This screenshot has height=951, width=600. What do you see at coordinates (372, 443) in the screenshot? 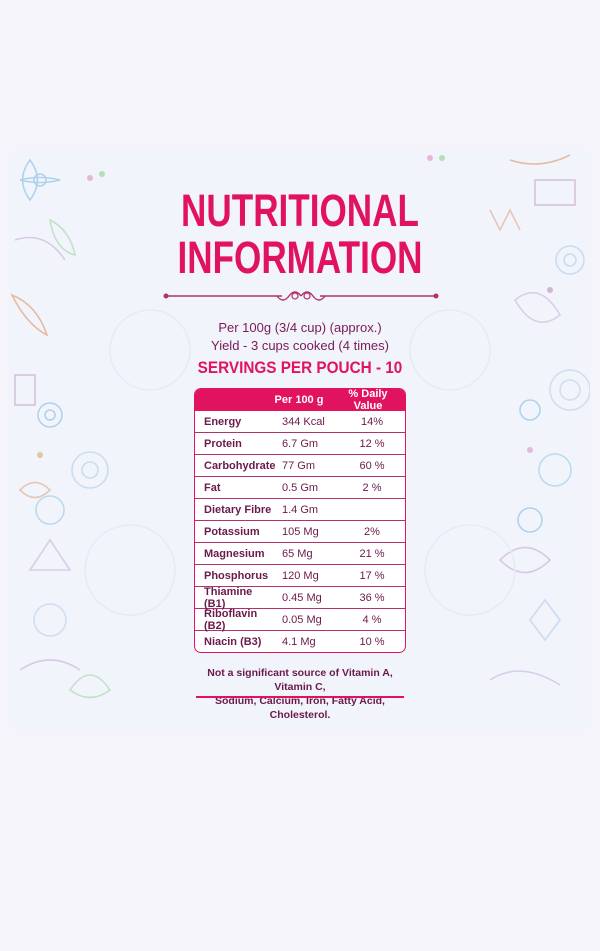
I see `nutrient-daily-value: 12 %` at bounding box center [372, 443].